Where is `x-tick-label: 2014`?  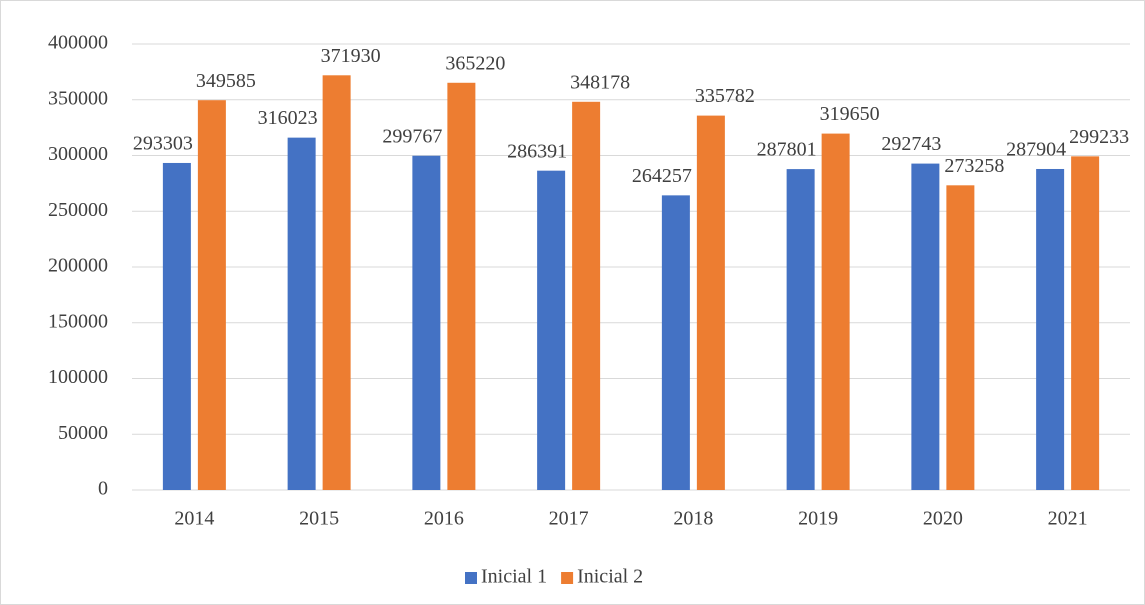 x-tick-label: 2014 is located at coordinates (194, 519).